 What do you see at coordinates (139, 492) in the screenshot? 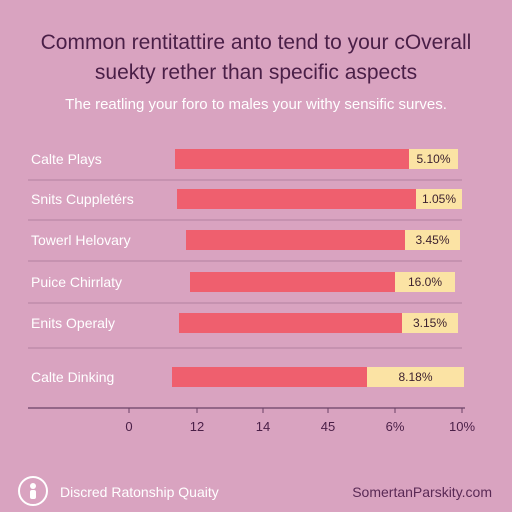
I see `footer-brand-text: Discred Ratonship Quaity` at bounding box center [139, 492].